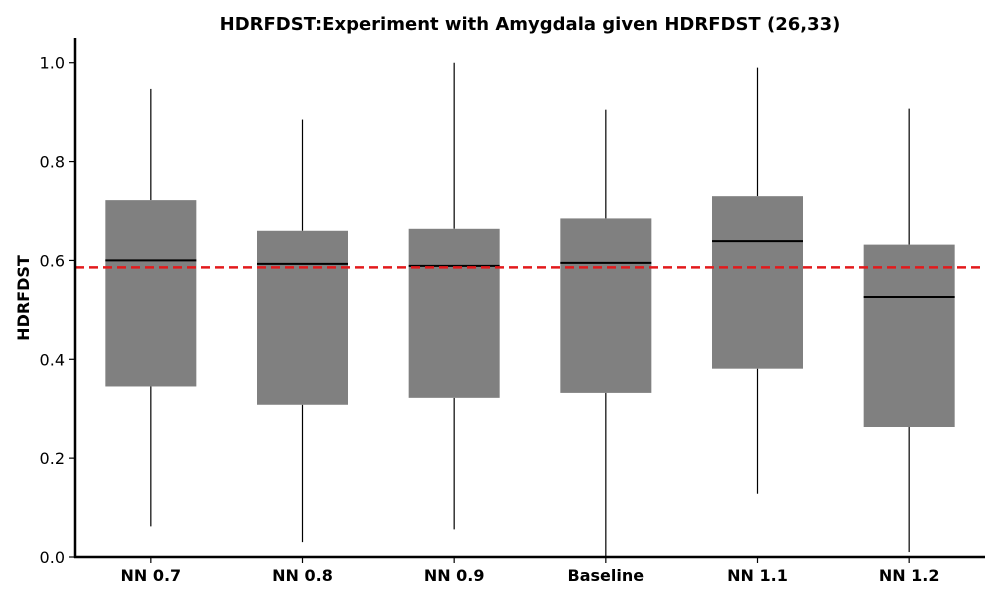  I want to click on x-tick-label: NN 0.7, so click(150, 575).